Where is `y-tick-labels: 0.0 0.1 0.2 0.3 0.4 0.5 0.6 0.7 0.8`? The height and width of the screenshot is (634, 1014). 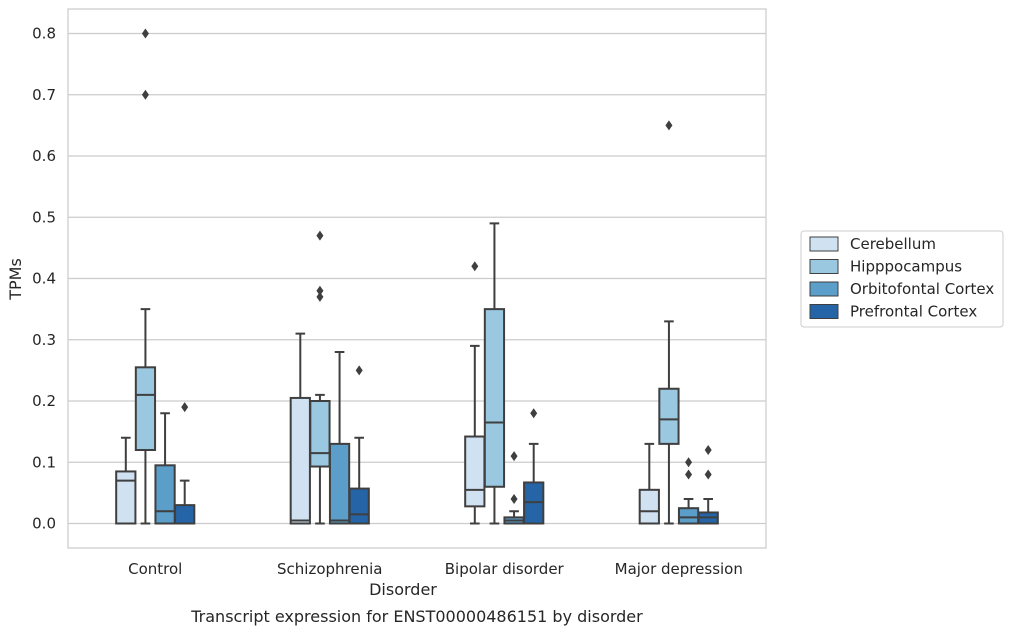 y-tick-labels: 0.0 0.1 0.2 0.3 0.4 0.5 0.6 0.7 0.8 is located at coordinates (44, 279).